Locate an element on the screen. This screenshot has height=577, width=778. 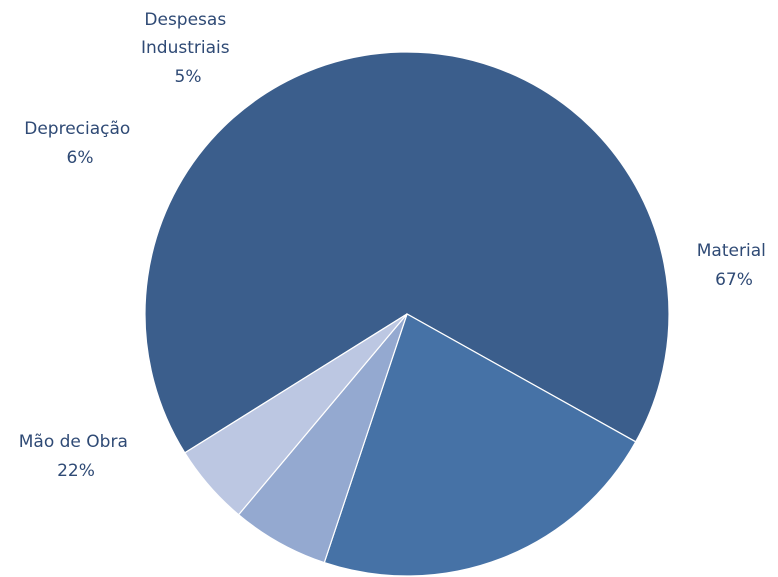
label-mao-de-obra: Mão de Obra 22% is located at coordinates (76, 456).